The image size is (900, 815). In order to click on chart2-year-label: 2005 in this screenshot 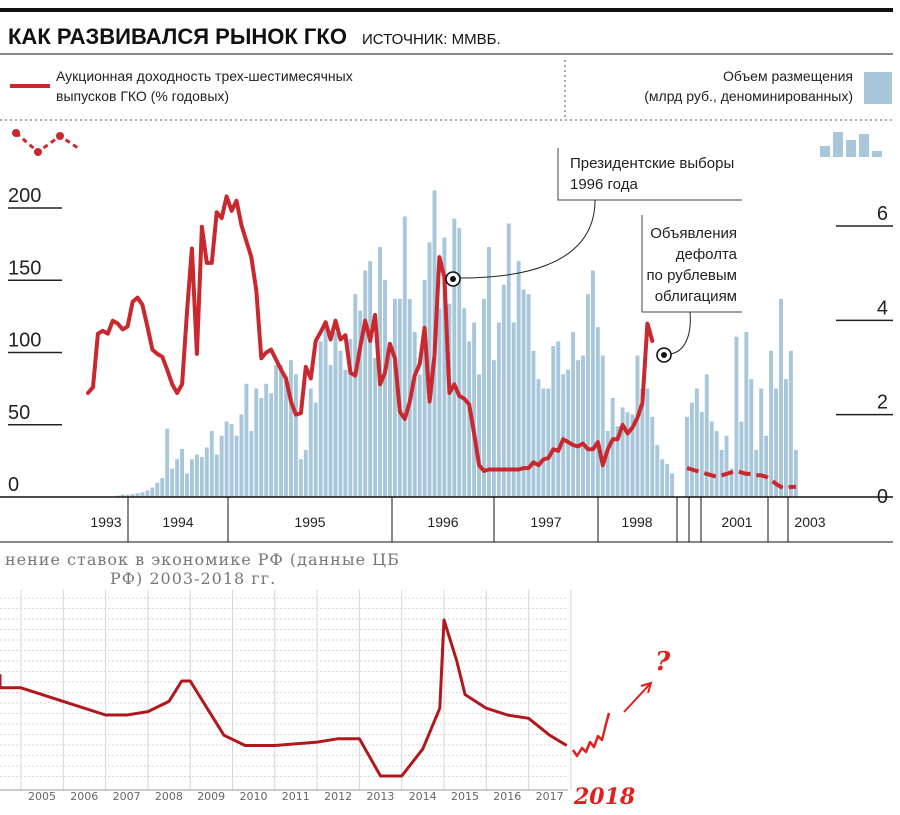, I will do `click(42, 796)`.